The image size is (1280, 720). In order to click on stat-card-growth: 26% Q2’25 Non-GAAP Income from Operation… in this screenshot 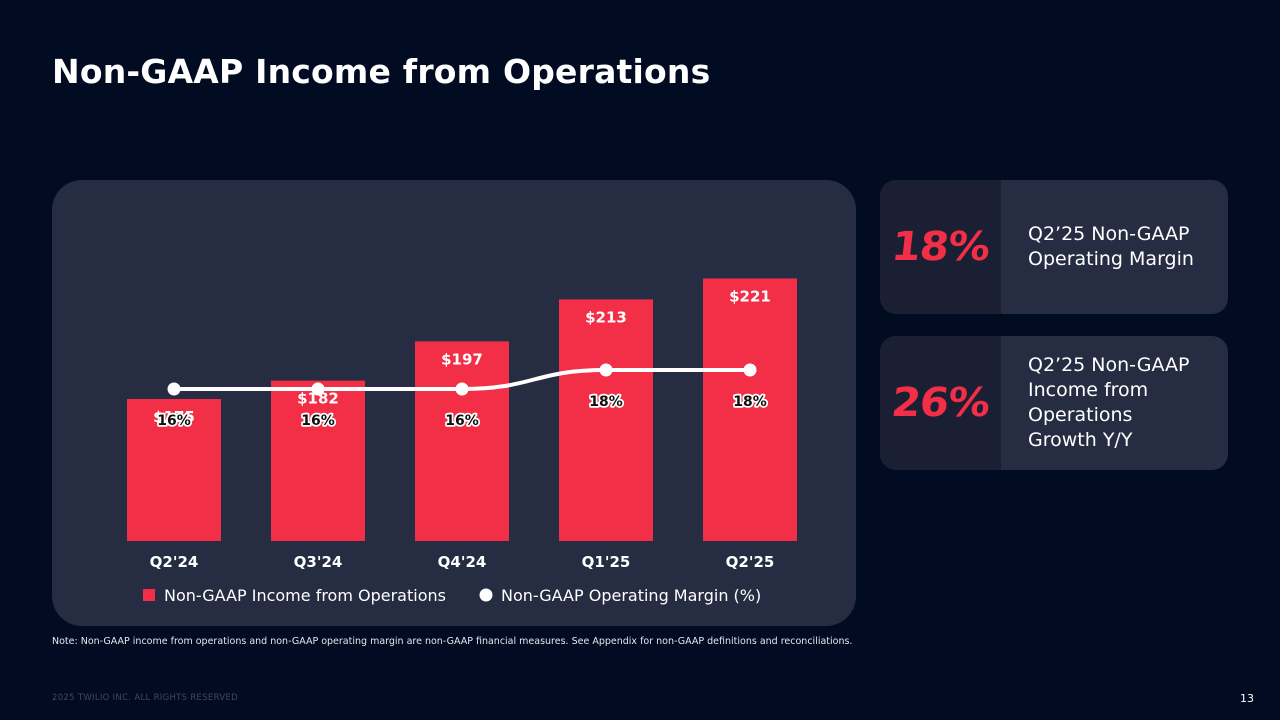, I will do `click(1054, 403)`.